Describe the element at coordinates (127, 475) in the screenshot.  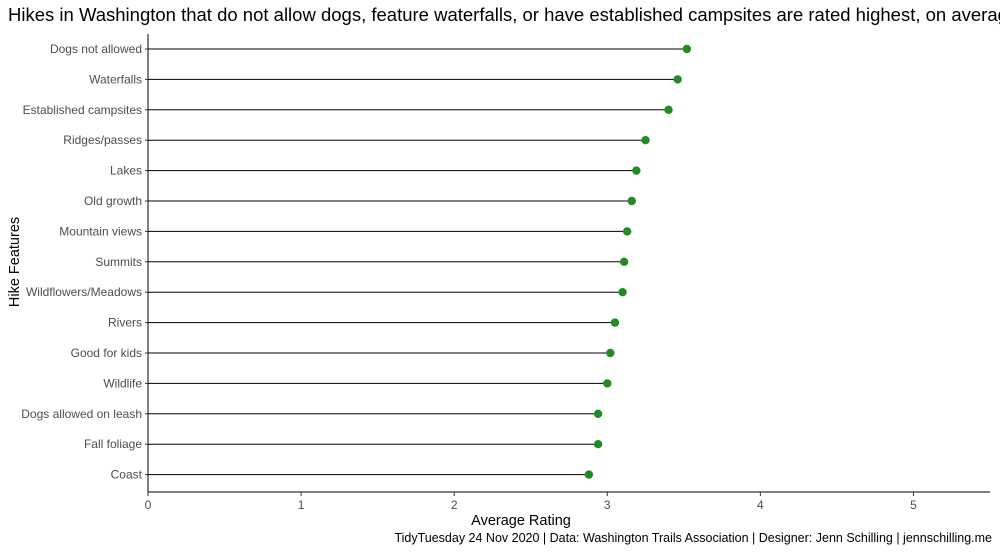
I see `category-label: Coast` at that location.